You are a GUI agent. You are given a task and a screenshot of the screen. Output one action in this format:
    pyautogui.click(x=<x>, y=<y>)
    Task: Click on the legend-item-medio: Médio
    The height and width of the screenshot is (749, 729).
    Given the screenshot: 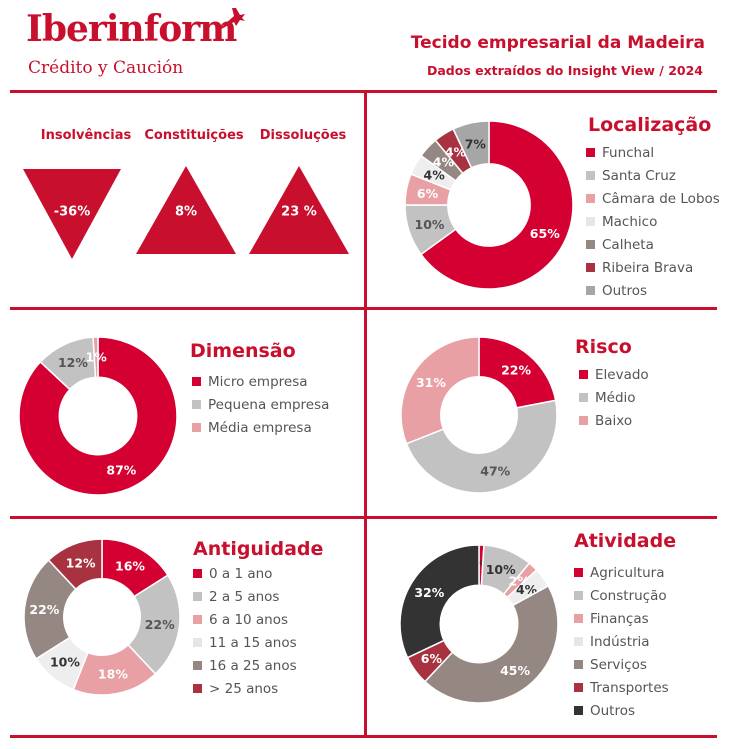 What is the action you would take?
    pyautogui.click(x=614, y=397)
    